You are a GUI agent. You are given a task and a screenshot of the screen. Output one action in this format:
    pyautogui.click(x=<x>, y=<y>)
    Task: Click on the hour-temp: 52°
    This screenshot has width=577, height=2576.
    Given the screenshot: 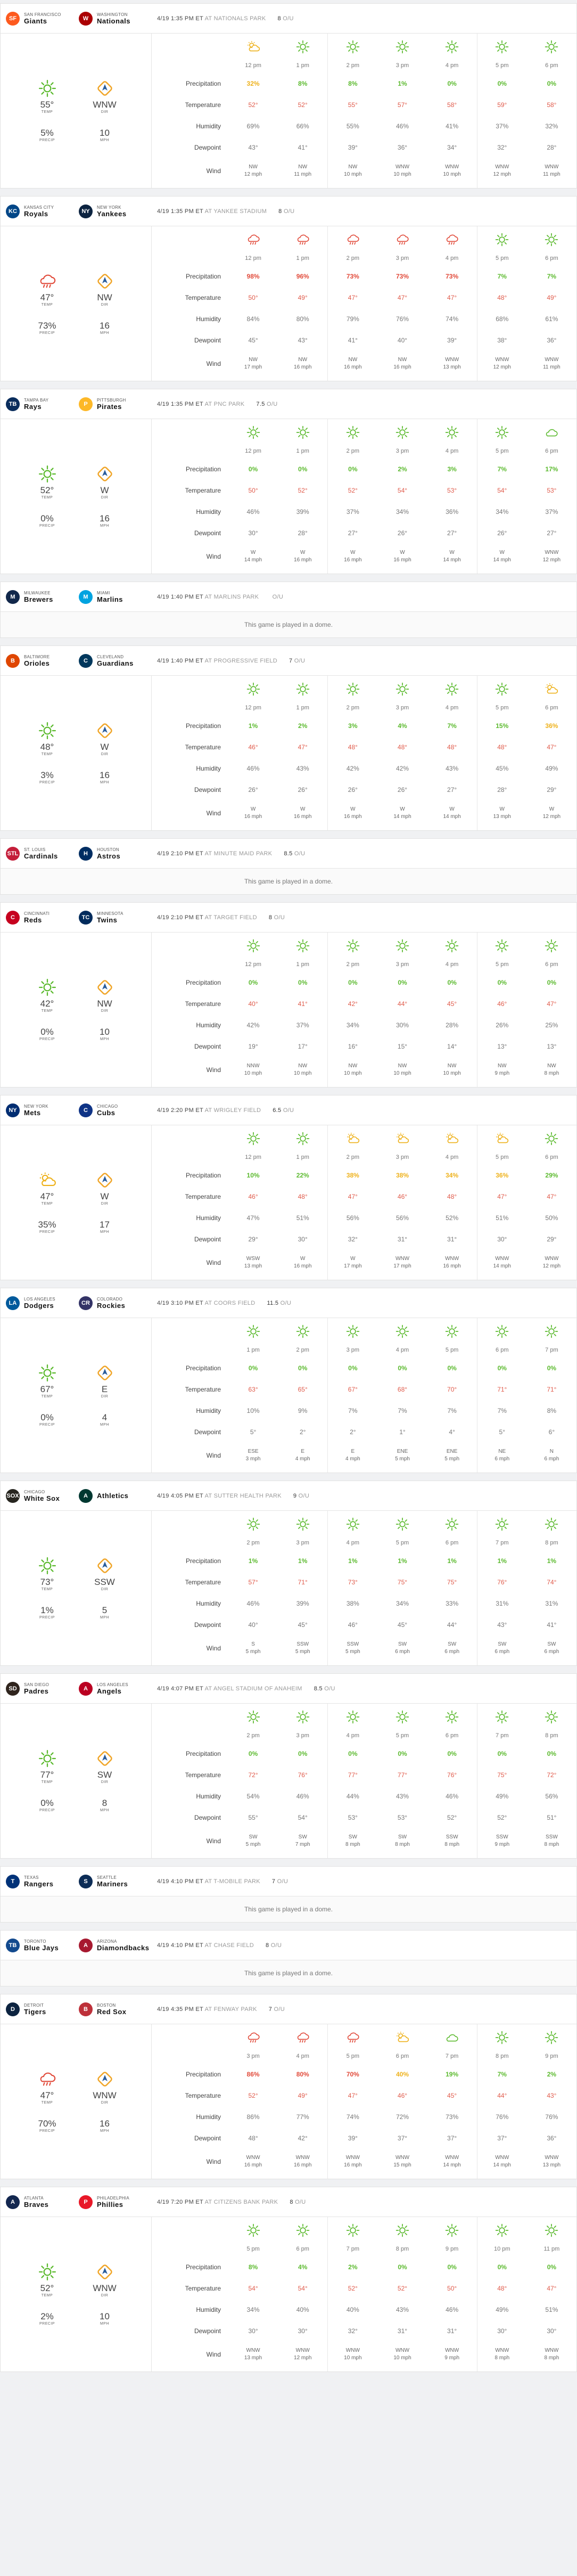 What is the action you would take?
    pyautogui.click(x=253, y=2095)
    